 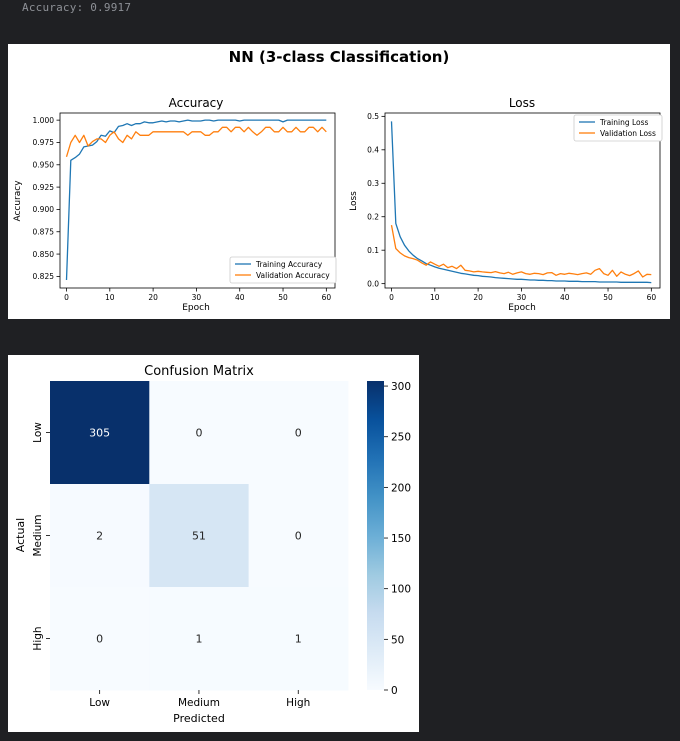 What do you see at coordinates (522, 103) in the screenshot?
I see `loss-chart-title: Loss` at bounding box center [522, 103].